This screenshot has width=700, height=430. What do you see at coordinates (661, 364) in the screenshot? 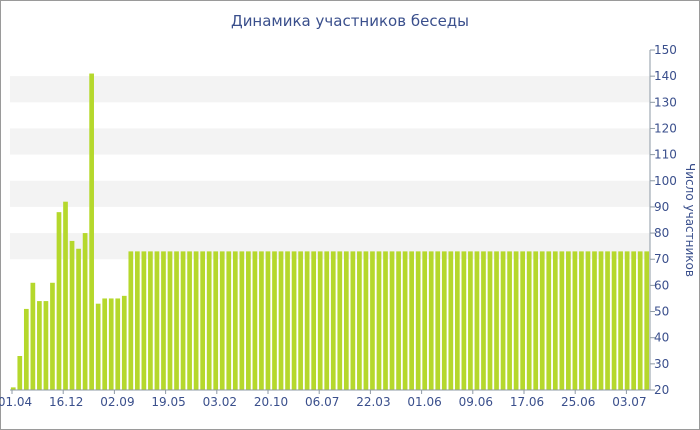
I see `y-tick-label: 30` at bounding box center [661, 364].